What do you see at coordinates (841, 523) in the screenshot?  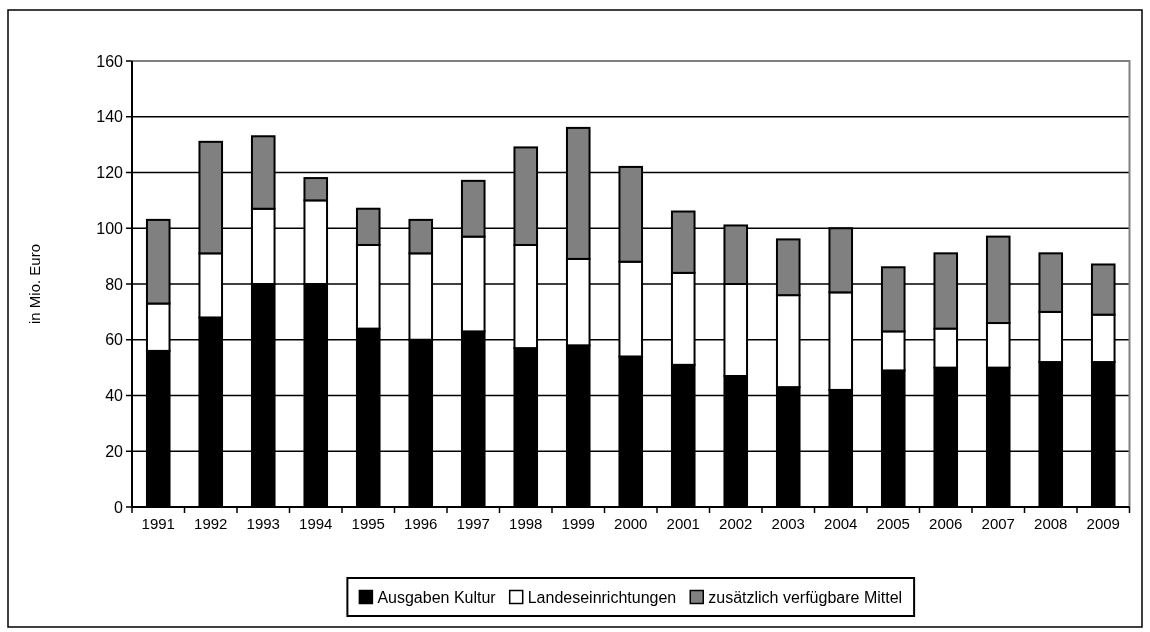 I see `x-tick-label: 2004` at bounding box center [841, 523].